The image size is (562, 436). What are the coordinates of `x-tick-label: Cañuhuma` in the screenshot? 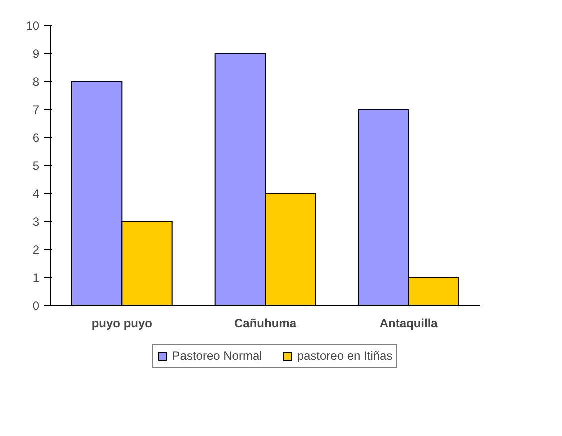 It's located at (265, 323).